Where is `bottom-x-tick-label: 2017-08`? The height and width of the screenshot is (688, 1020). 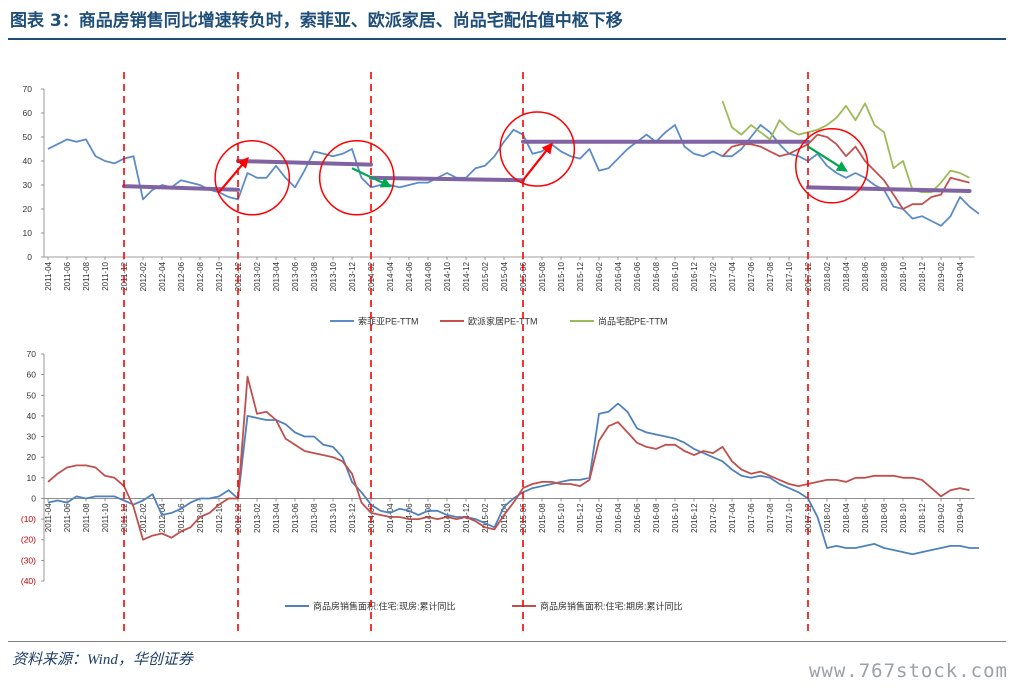 bottom-x-tick-label: 2017-08 is located at coordinates (770, 518).